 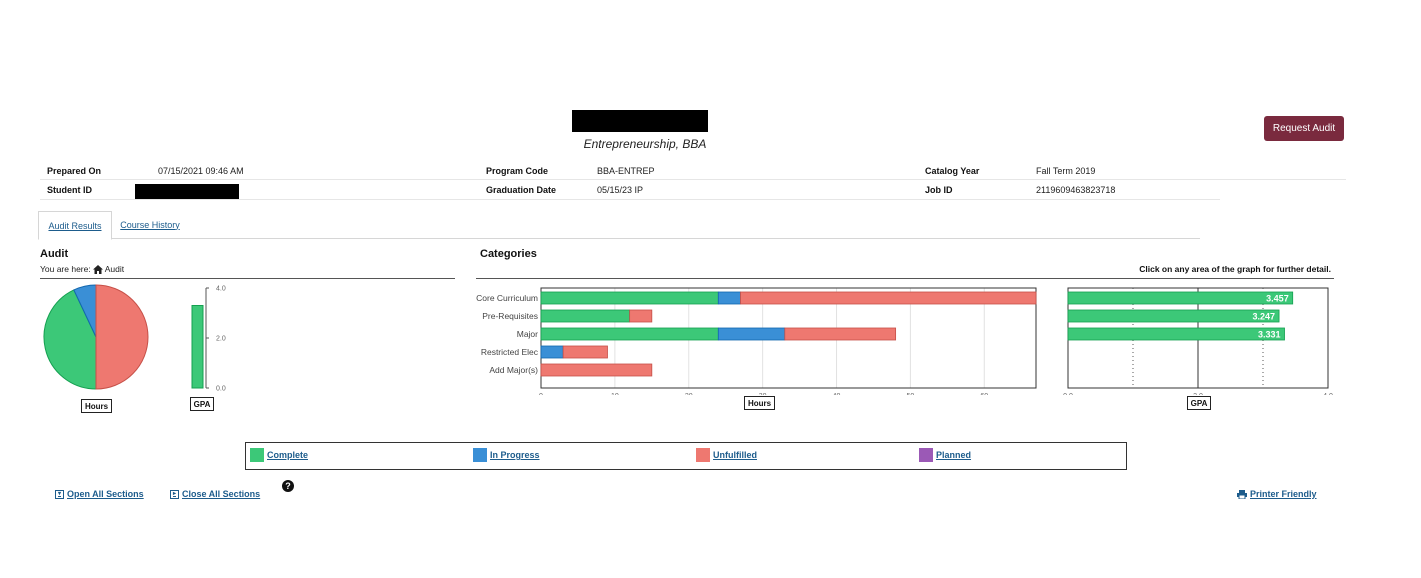 I want to click on close-all-sections-link: ▸ Close All Sections, so click(x=215, y=494).